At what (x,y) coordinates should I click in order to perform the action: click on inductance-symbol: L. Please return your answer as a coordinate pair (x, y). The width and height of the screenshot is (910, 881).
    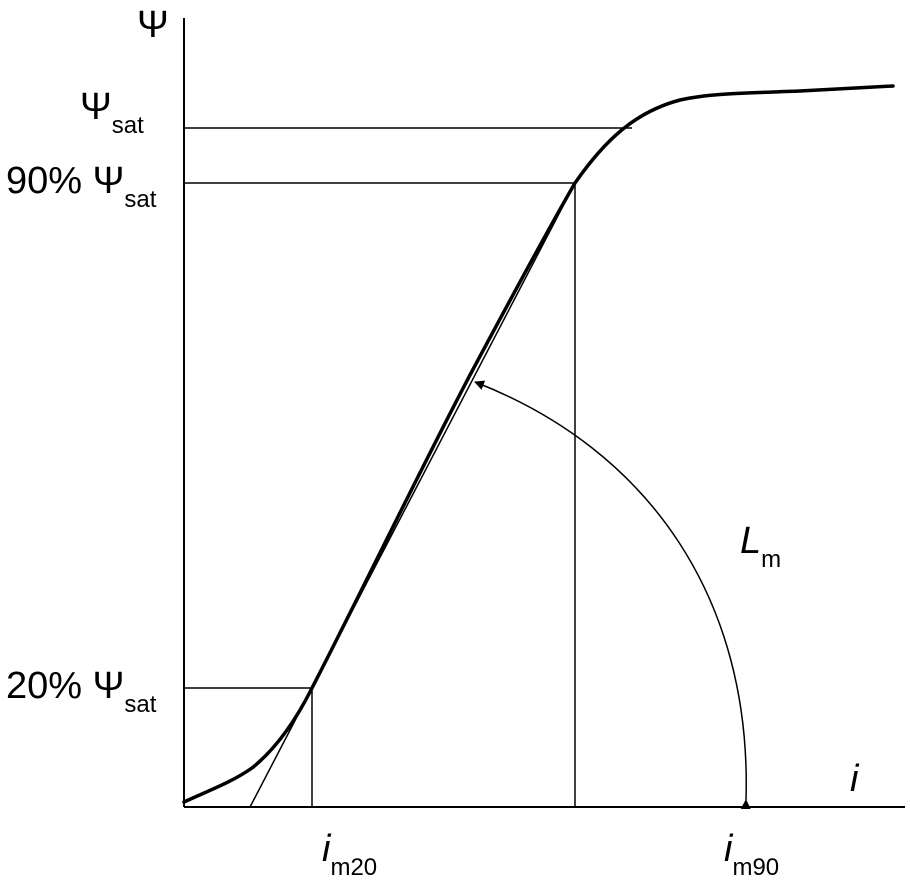
    Looking at the image, I should click on (751, 541).